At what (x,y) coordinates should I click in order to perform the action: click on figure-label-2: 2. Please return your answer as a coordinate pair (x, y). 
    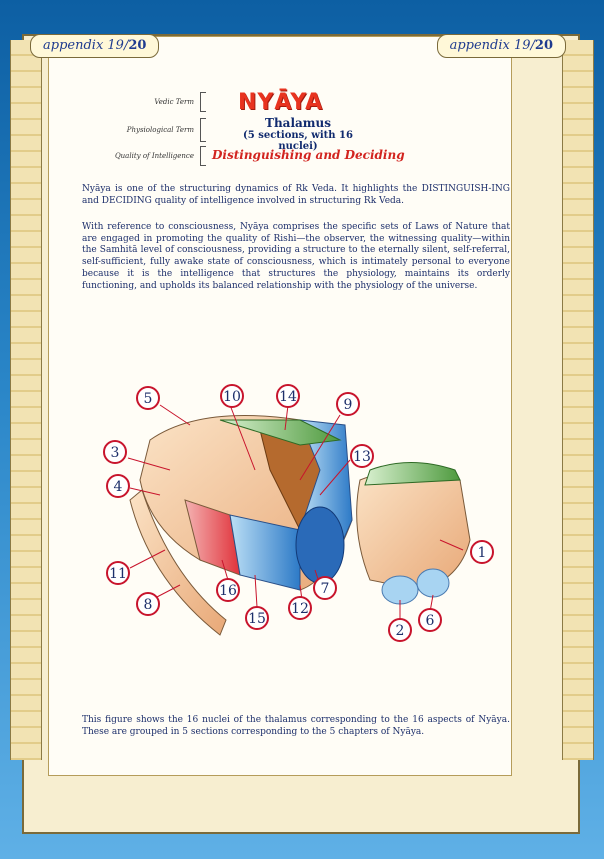
    Looking at the image, I should click on (400, 630).